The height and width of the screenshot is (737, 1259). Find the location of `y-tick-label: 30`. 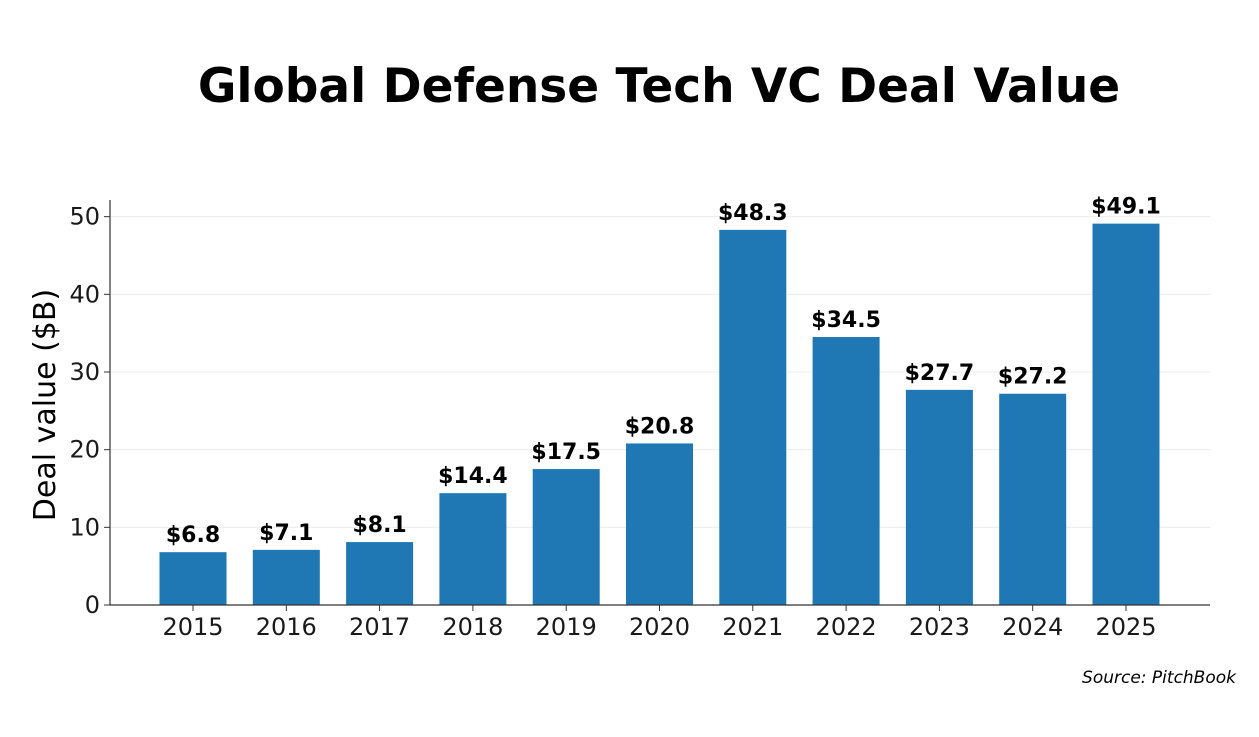

y-tick-label: 30 is located at coordinates (84, 372).